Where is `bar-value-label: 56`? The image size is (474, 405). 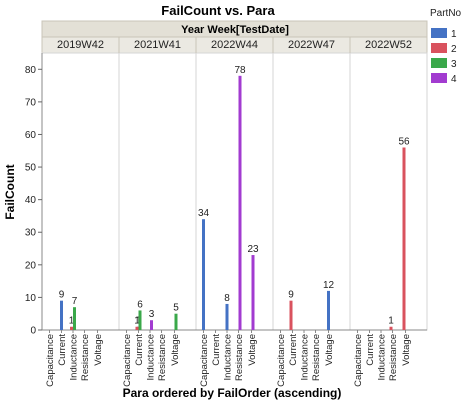
bar-value-label: 56 is located at coordinates (404, 142).